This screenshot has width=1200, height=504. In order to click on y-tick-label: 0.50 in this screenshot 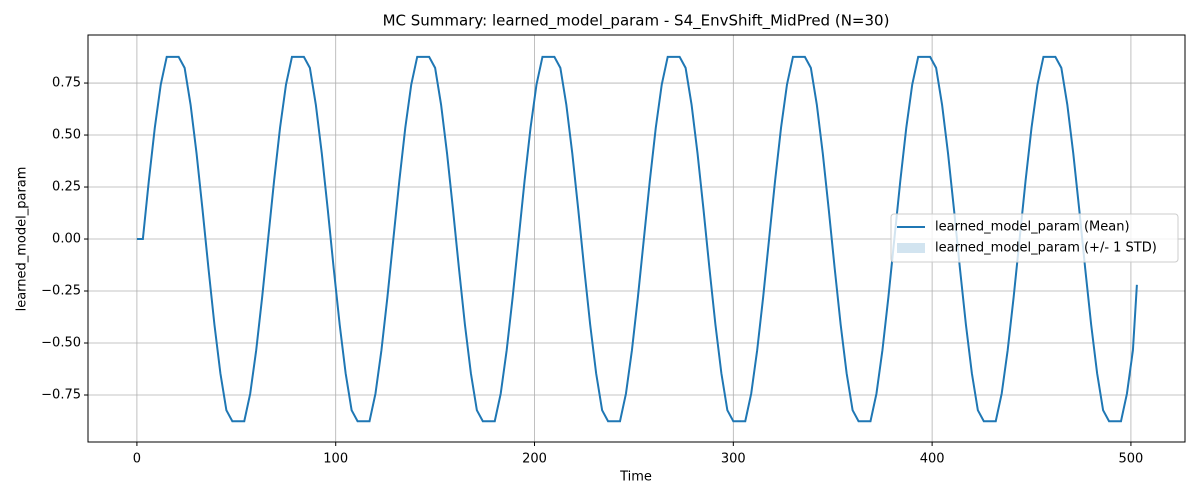, I will do `click(66, 135)`.